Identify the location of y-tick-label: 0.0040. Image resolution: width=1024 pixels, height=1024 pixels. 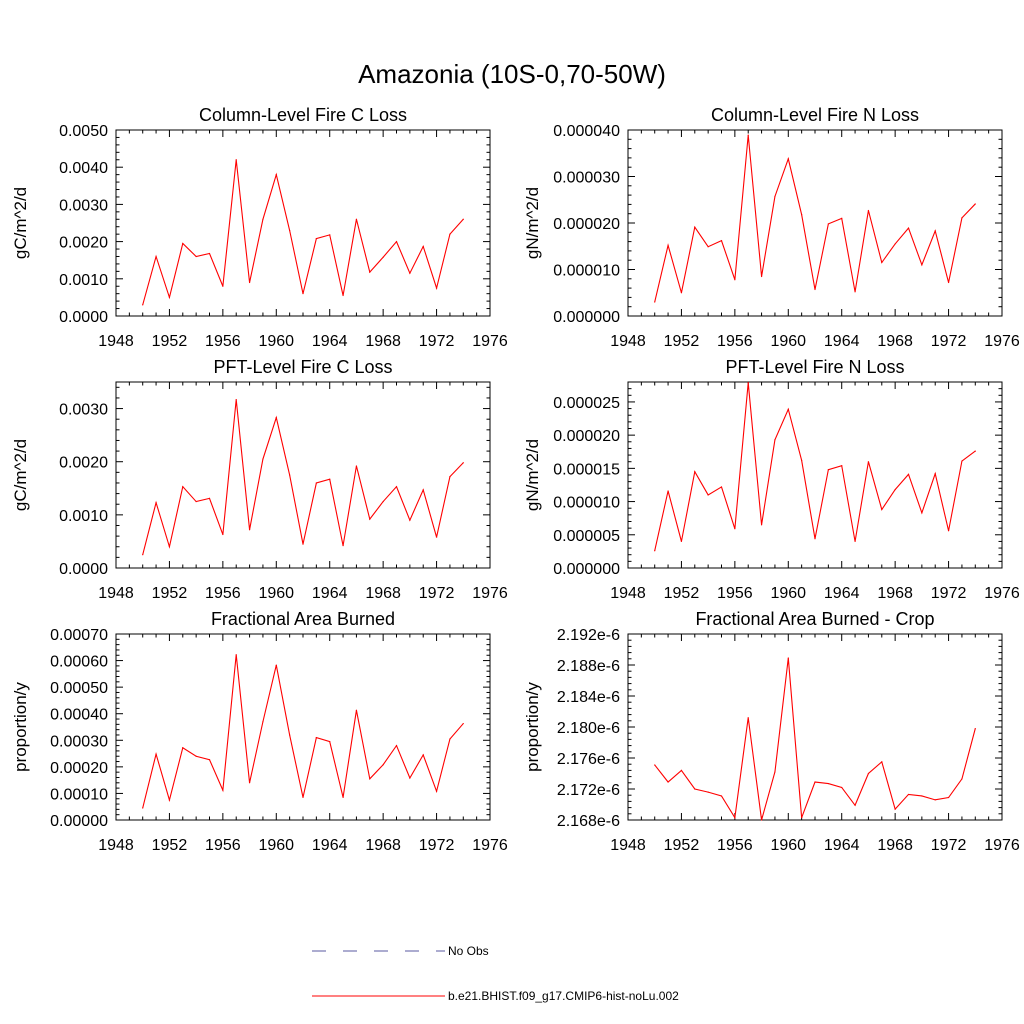
(83, 168).